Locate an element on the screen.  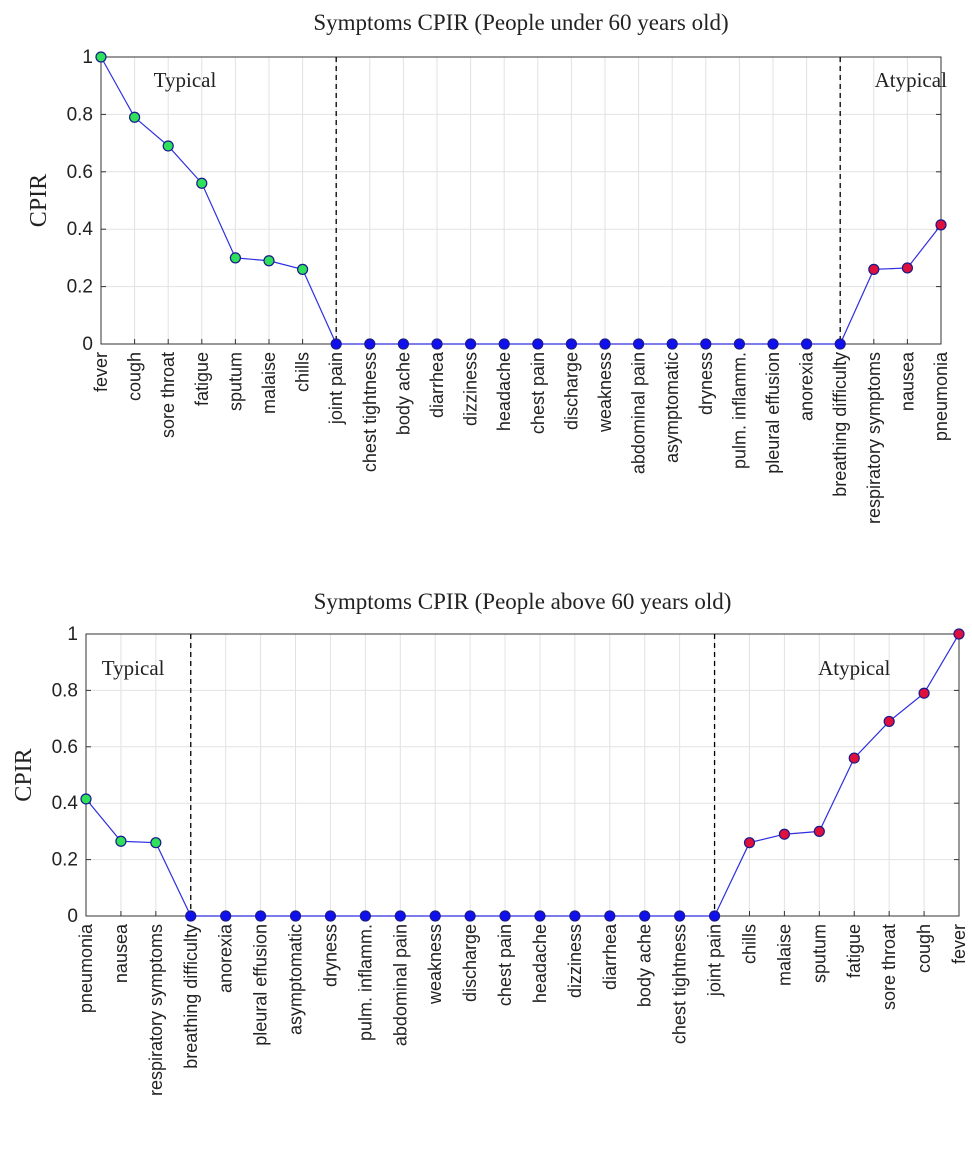
data-point-chest-pain is located at coordinates (538, 344).